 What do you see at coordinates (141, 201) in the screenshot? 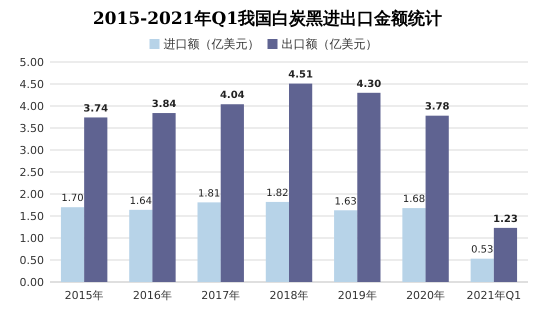
I see `data-label: 1.64` at bounding box center [141, 201].